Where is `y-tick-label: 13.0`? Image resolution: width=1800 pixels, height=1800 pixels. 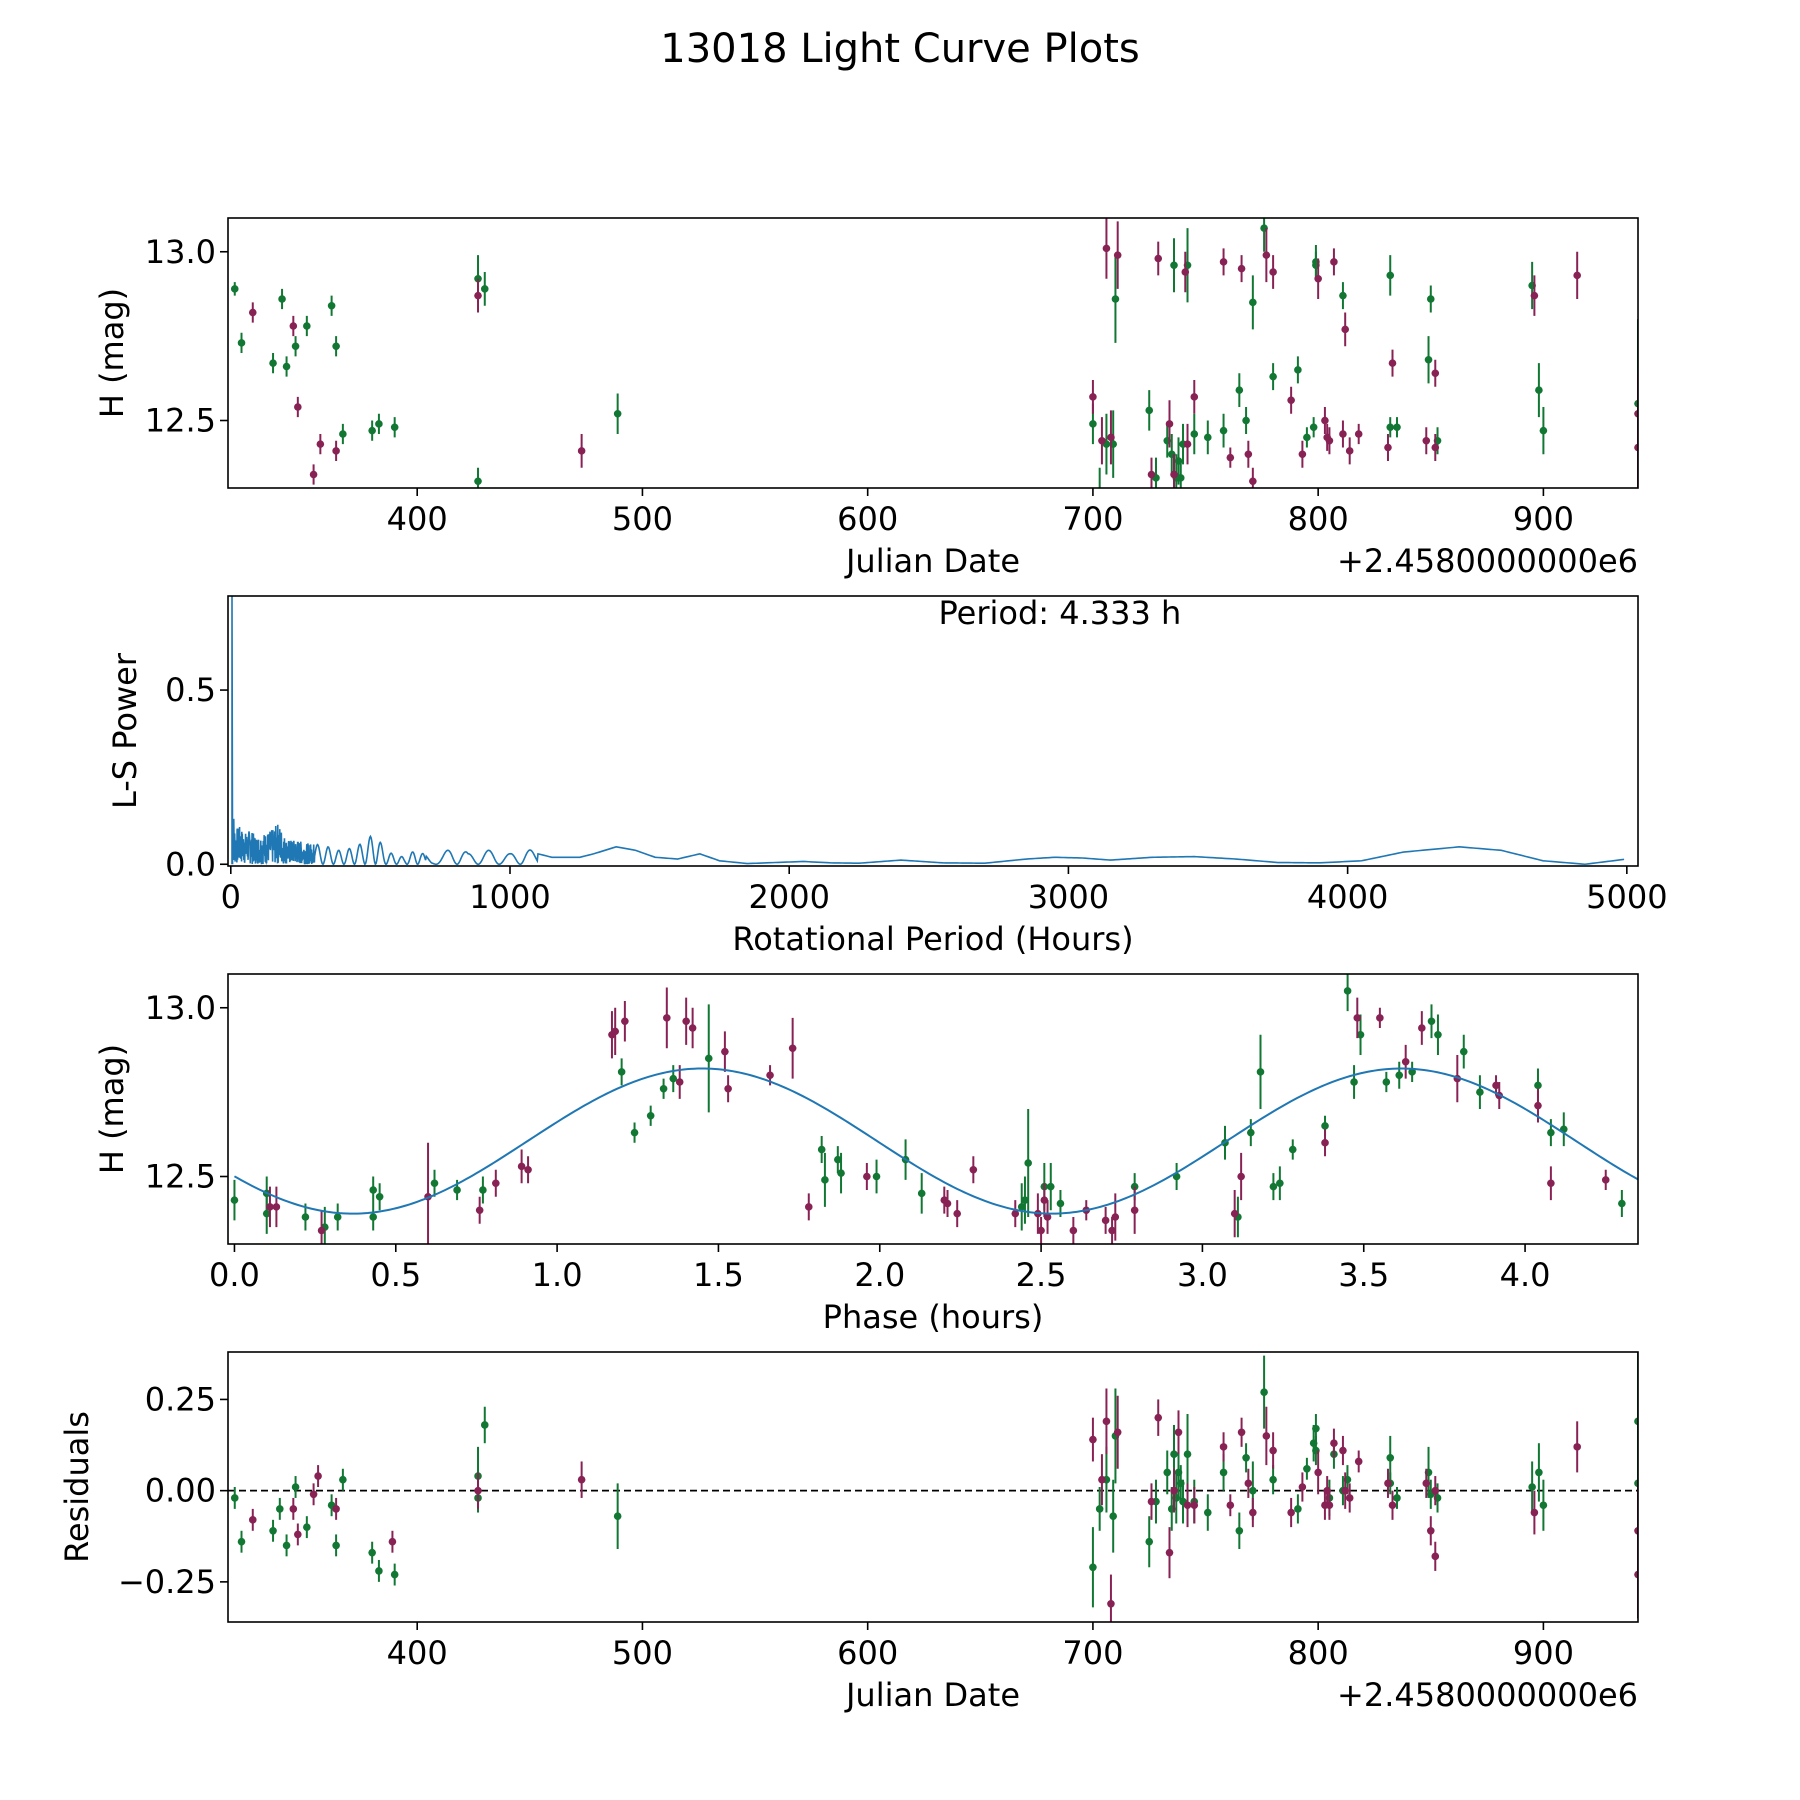
y-tick-label: 13.0 is located at coordinates (180, 1008).